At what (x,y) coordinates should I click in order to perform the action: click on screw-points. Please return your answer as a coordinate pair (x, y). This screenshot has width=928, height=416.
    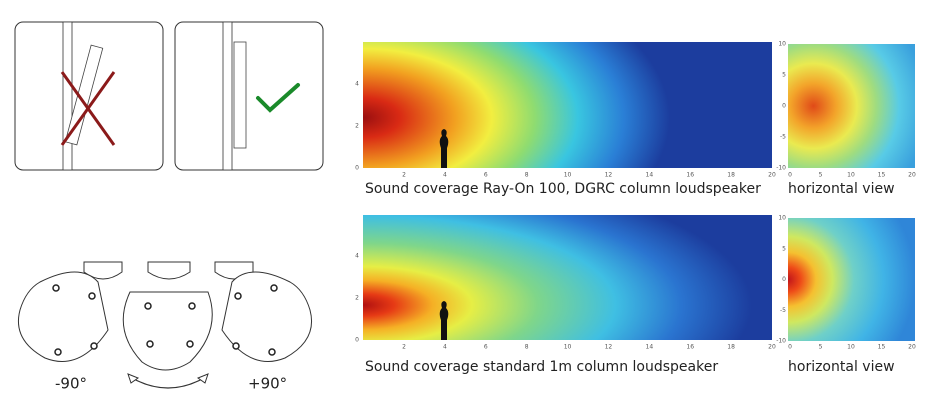
    Looking at the image, I should click on (165, 320).